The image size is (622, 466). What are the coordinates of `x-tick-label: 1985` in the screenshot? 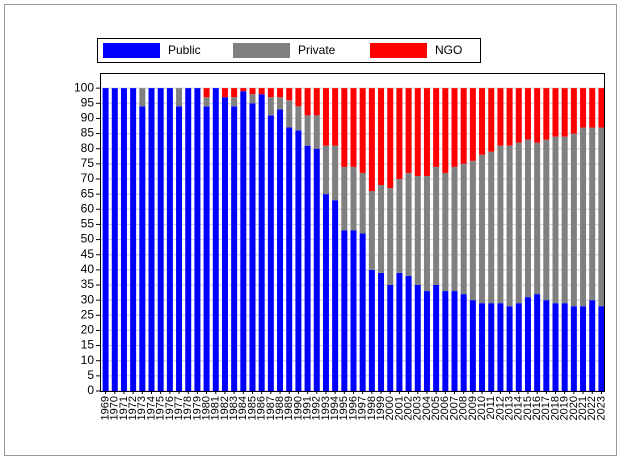 It's located at (252, 408).